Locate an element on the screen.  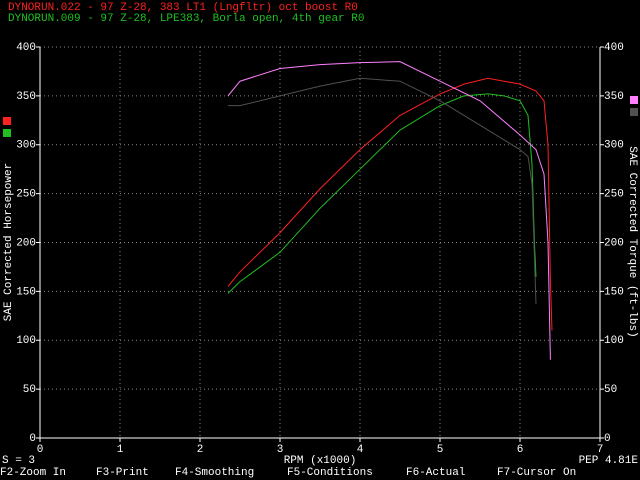
x-tick-label: 5 is located at coordinates (440, 450).